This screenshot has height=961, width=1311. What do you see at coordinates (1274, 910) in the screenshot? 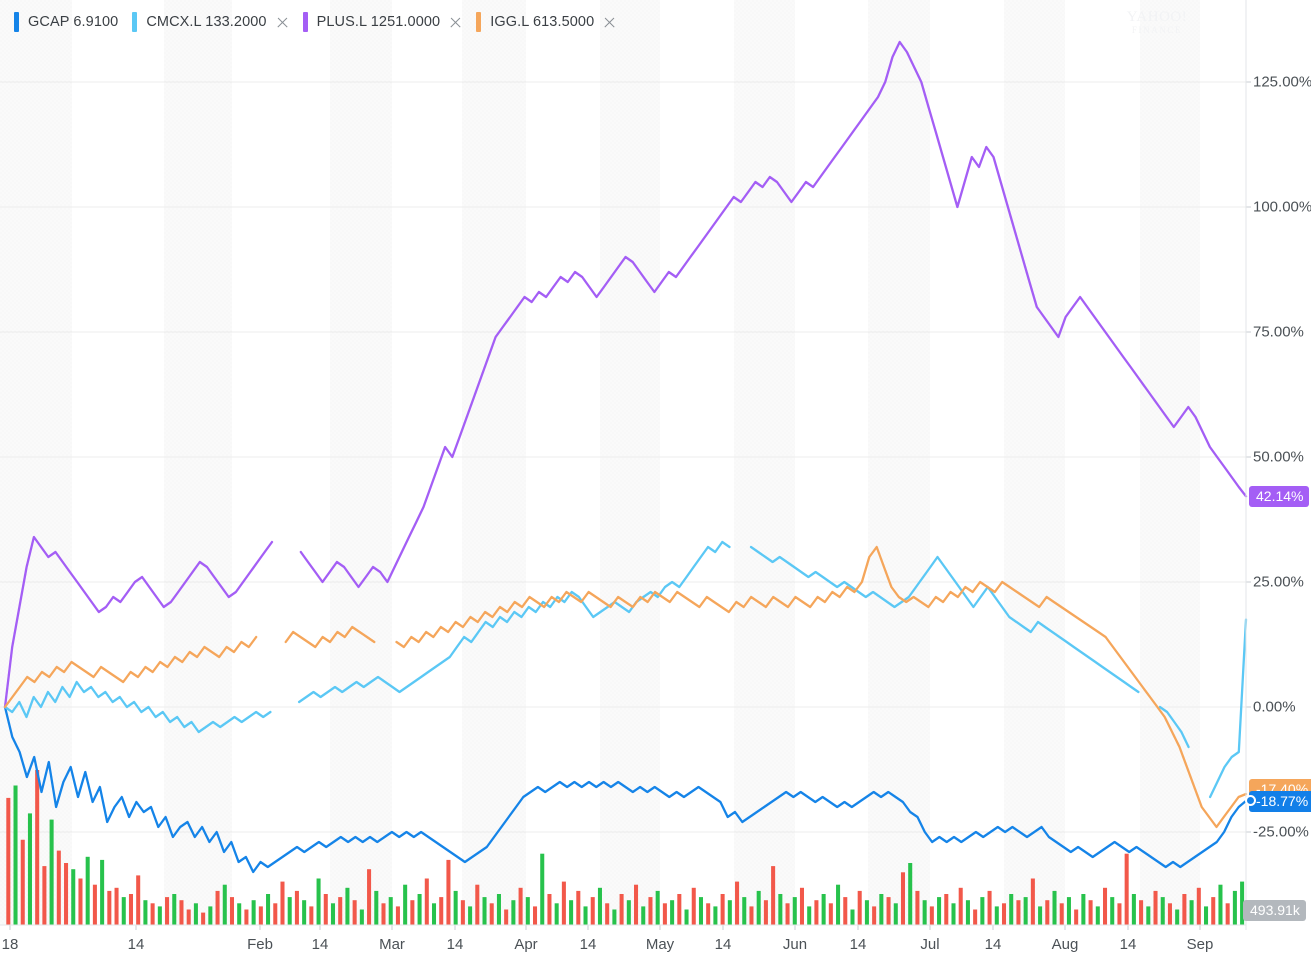
I see `volume-last-value-badge: 493.91k` at bounding box center [1274, 910].